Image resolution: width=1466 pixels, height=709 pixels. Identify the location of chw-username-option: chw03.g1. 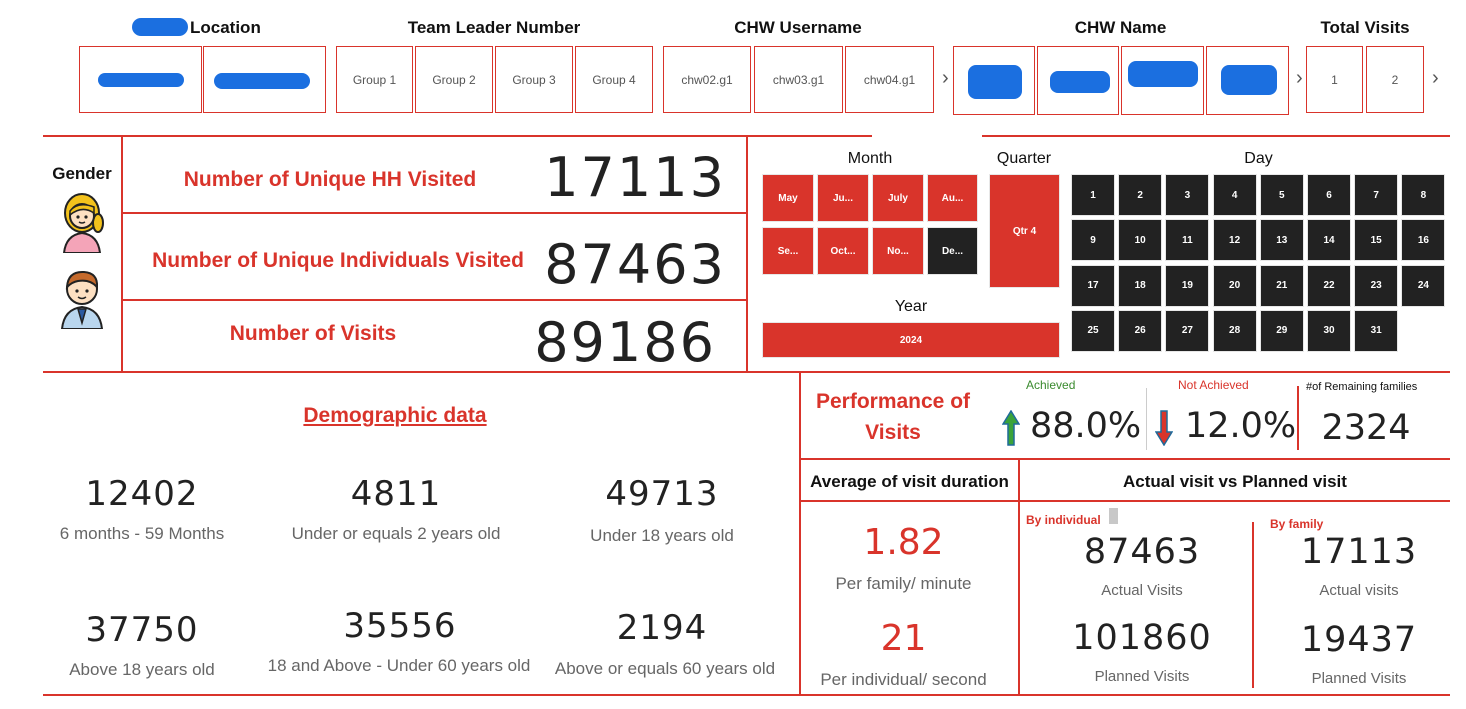
(798, 79).